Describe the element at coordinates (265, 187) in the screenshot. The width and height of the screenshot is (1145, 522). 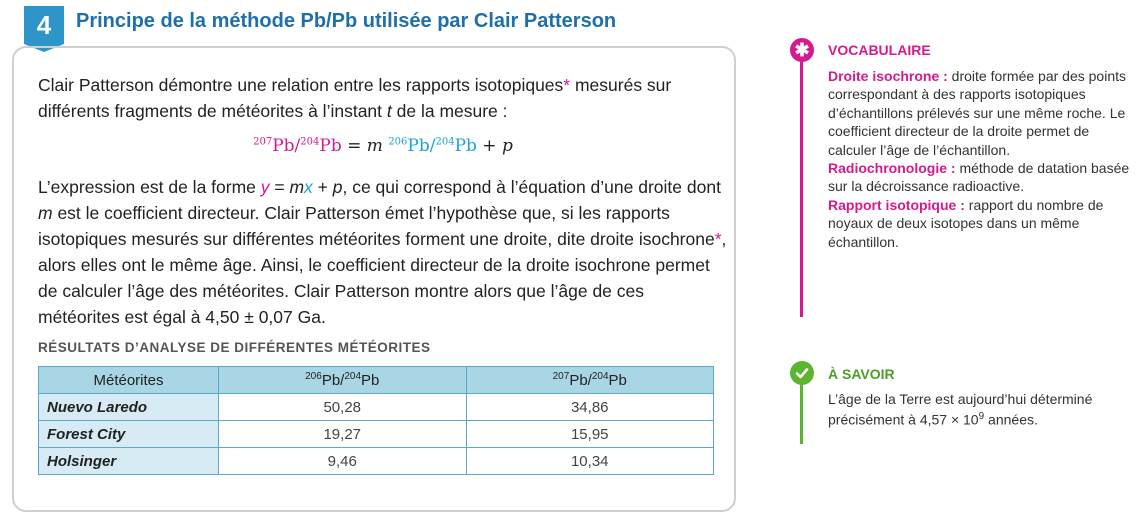
I see `expl-var-y: y` at that location.